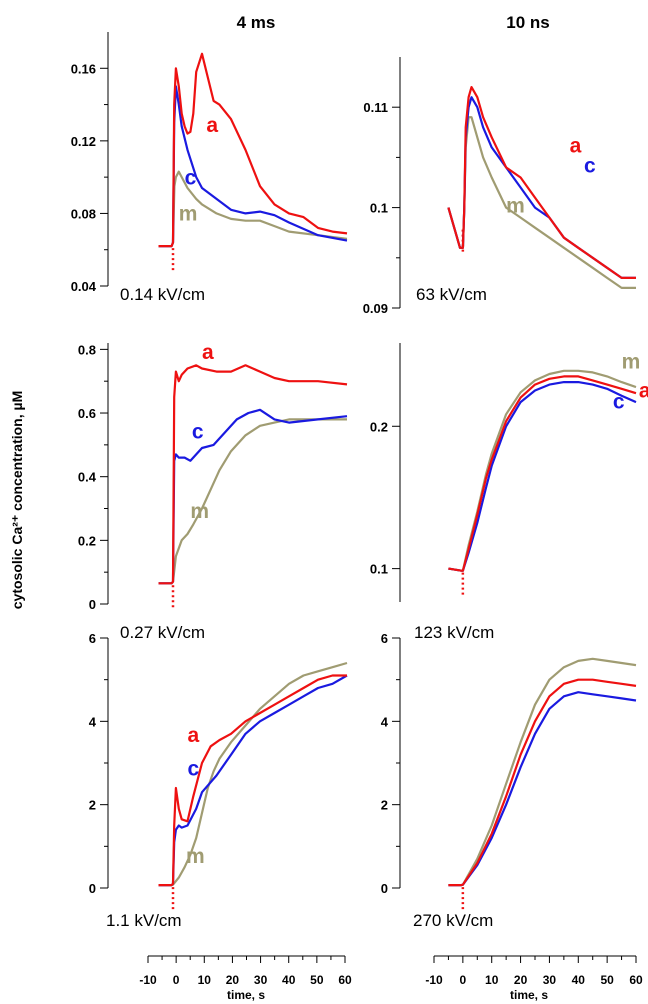  I want to click on field-strength-label: 63 kV/cm, so click(451, 294).